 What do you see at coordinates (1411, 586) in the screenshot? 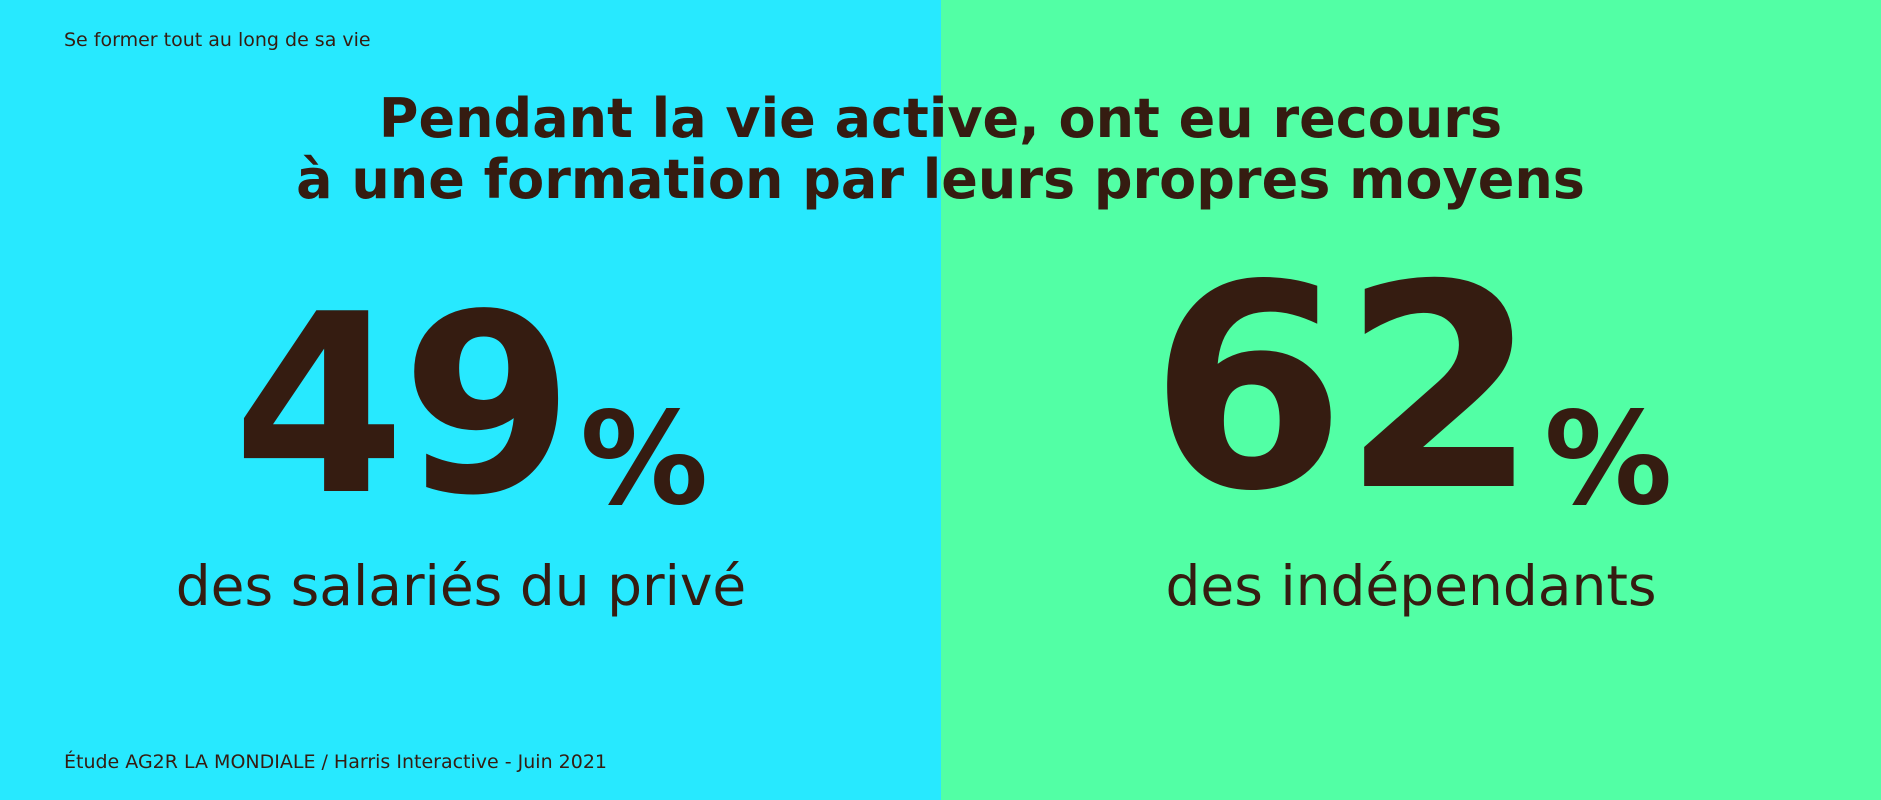
I see `stat-label-independents: des indépendants` at bounding box center [1411, 586].